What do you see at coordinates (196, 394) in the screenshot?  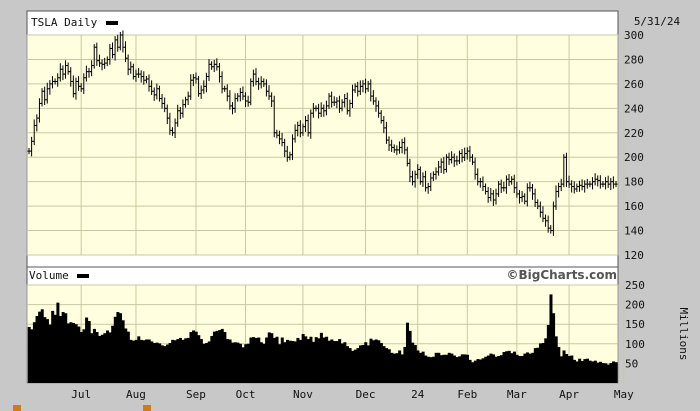 I see `x-tick-label: Sep` at bounding box center [196, 394].